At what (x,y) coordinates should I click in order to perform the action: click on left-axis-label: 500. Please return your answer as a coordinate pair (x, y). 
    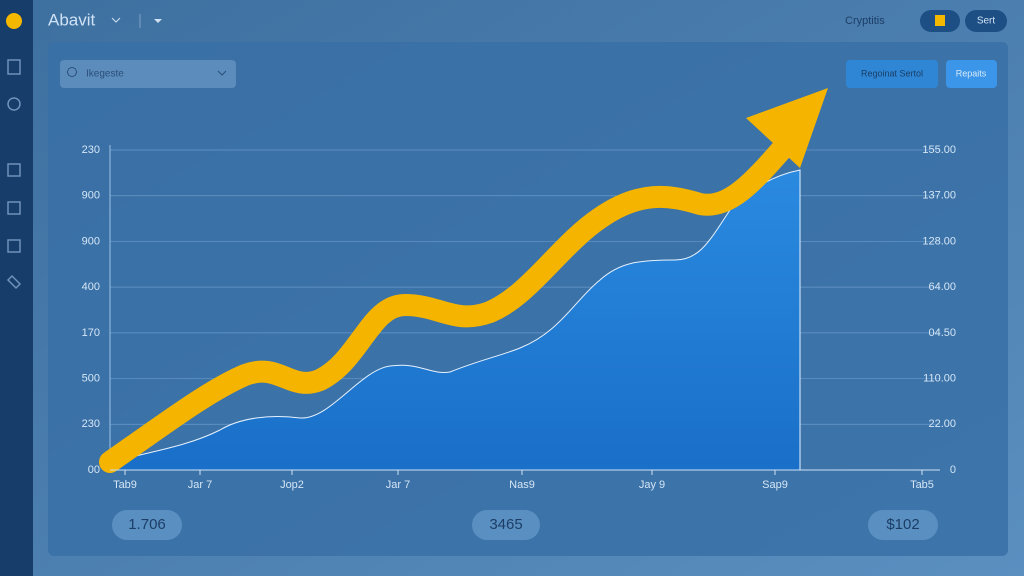
    Looking at the image, I should click on (91, 378).